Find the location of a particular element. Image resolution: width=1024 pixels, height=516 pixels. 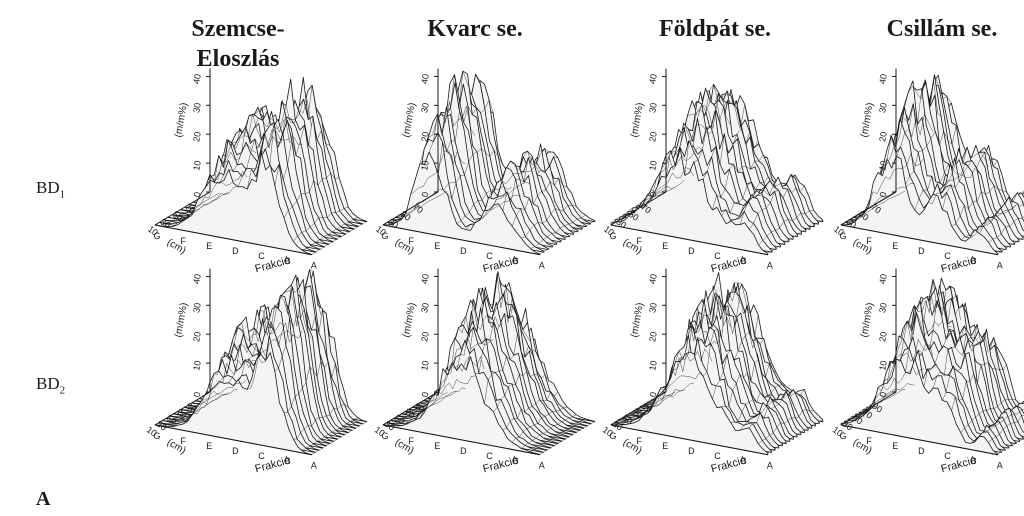

depth-tick-label: 90 is located at coordinates (877, 408).